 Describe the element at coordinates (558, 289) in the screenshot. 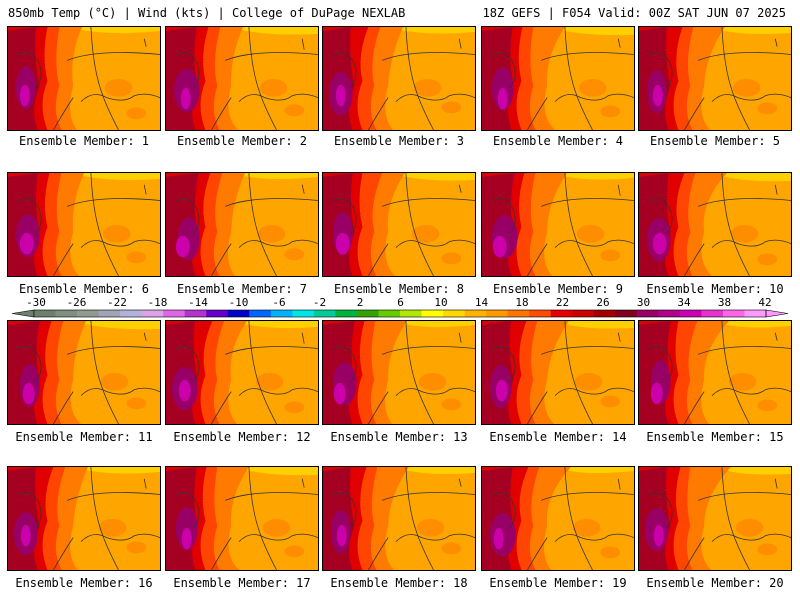

I see `member-caption: Ensemble Member: 9` at that location.